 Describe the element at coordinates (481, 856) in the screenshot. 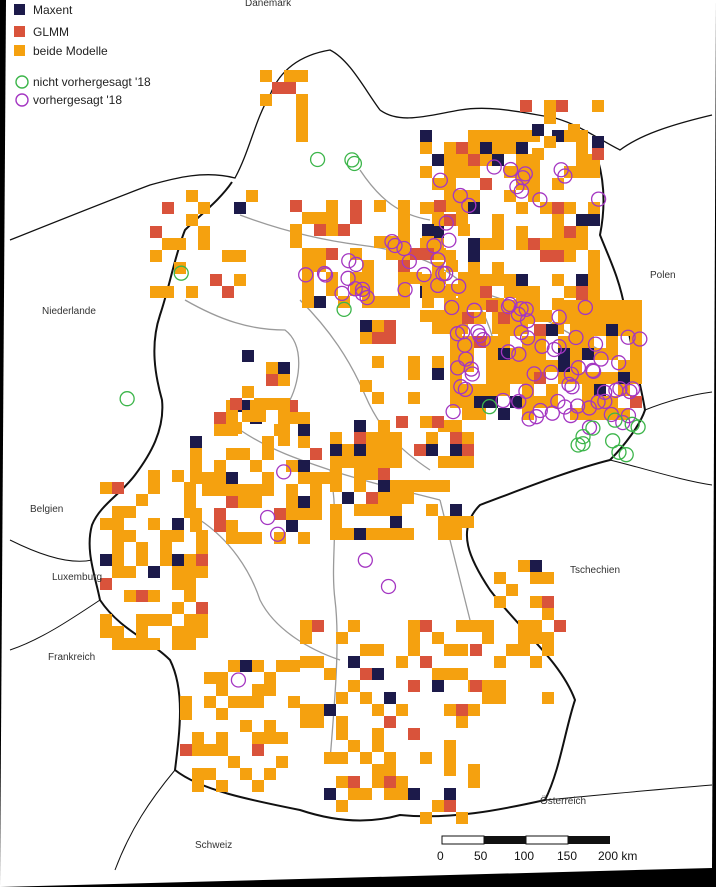

I see `scale-tick-50: 50` at that location.